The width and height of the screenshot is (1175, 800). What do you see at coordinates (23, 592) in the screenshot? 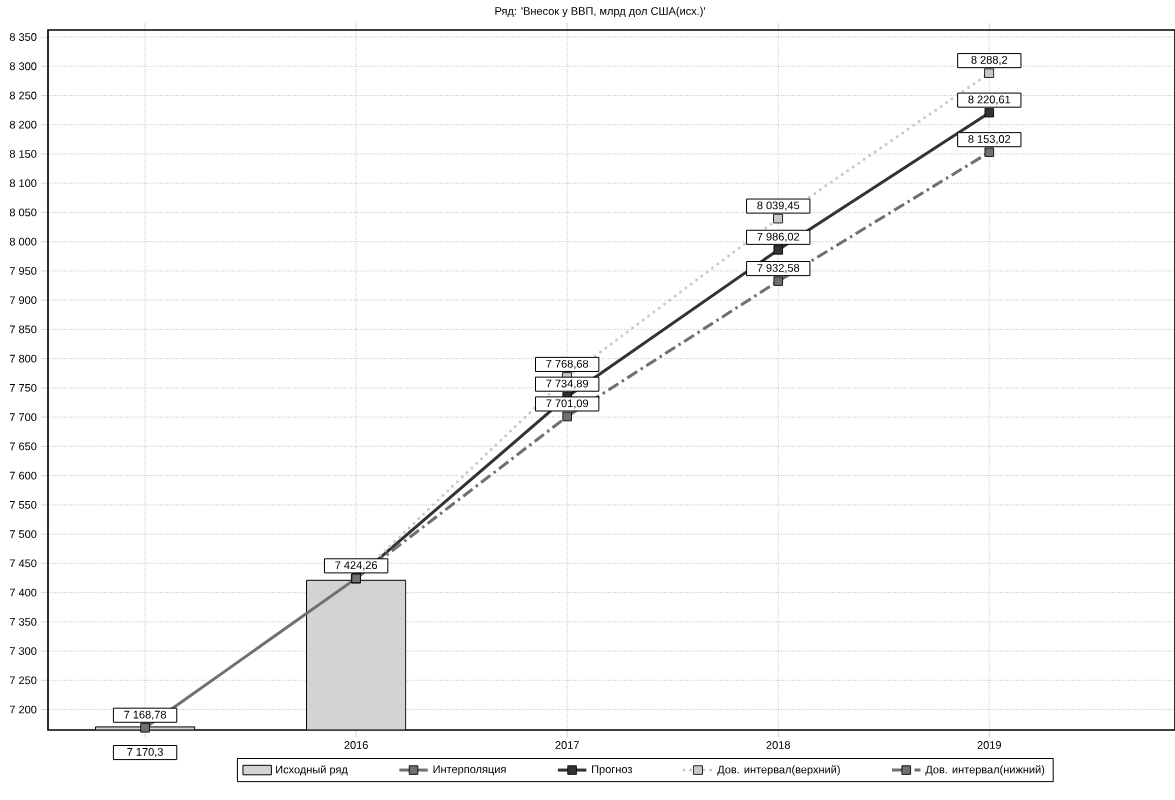
I see `y-tick-label: 7 400` at bounding box center [23, 592].